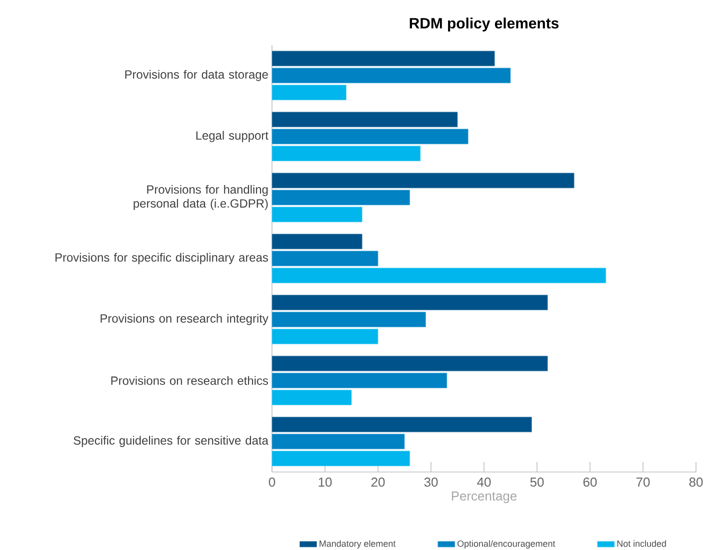  What do you see at coordinates (325, 482) in the screenshot?
I see `x-tick-label: 10` at bounding box center [325, 482].